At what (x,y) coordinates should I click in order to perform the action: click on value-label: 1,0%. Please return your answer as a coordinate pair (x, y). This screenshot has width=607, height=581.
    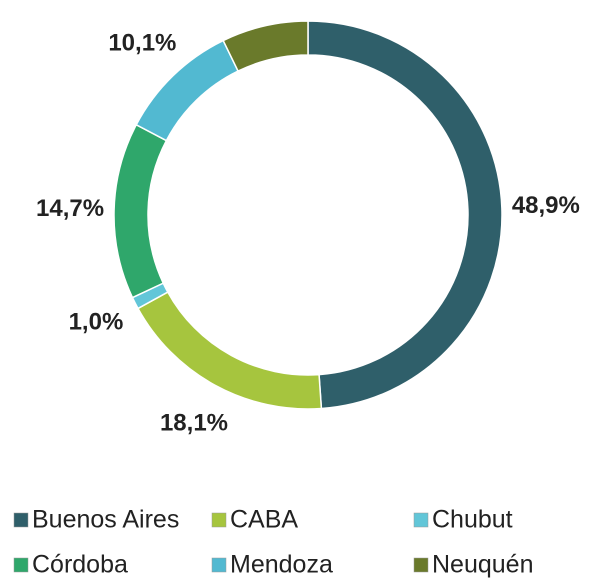
    Looking at the image, I should click on (96, 321).